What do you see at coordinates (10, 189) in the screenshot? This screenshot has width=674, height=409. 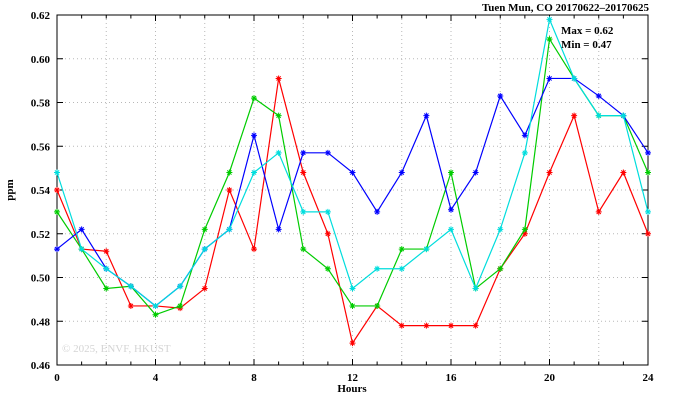 I see `y-axis-label: ppm` at bounding box center [10, 189].